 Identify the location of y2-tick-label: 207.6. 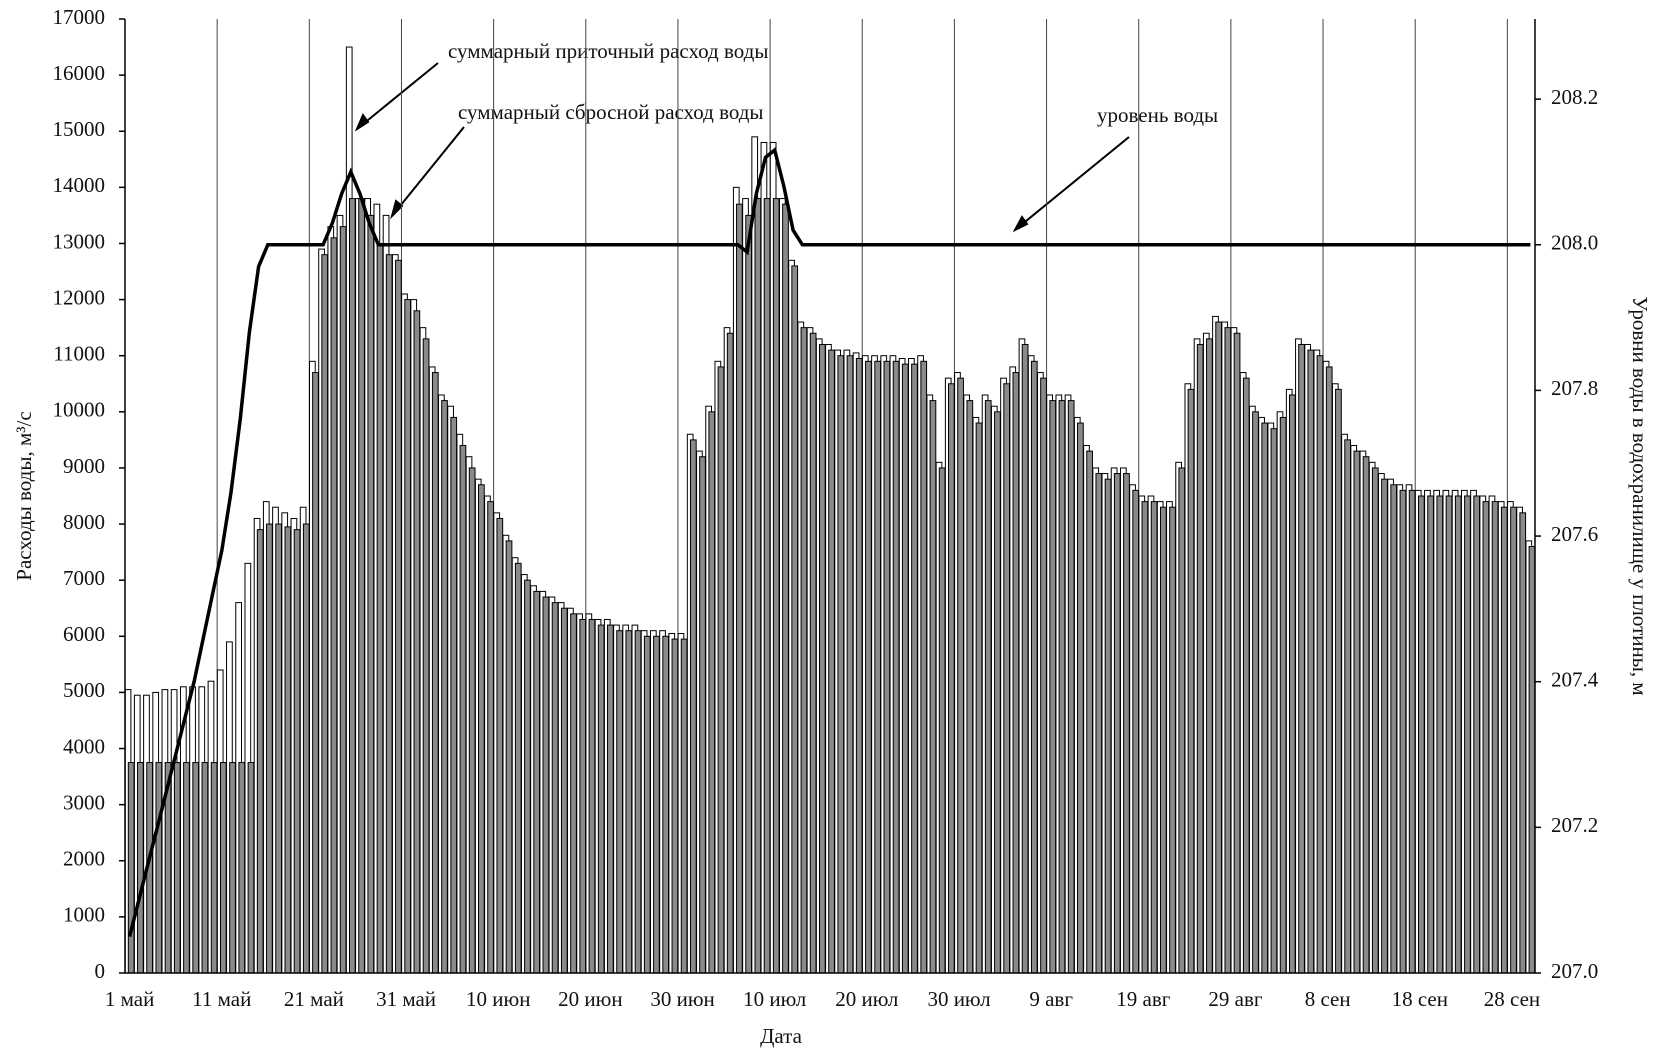
(1574, 534).